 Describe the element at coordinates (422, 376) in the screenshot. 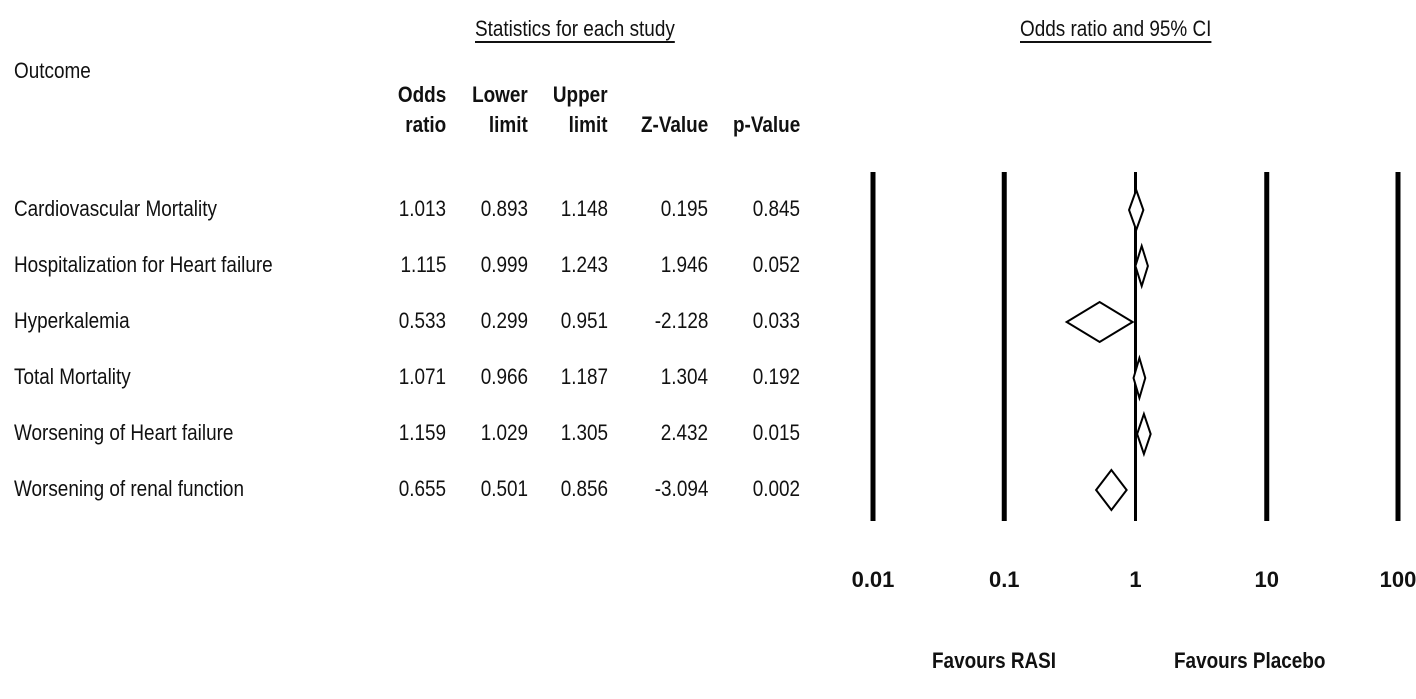

I see `cell-or: 1.071` at that location.